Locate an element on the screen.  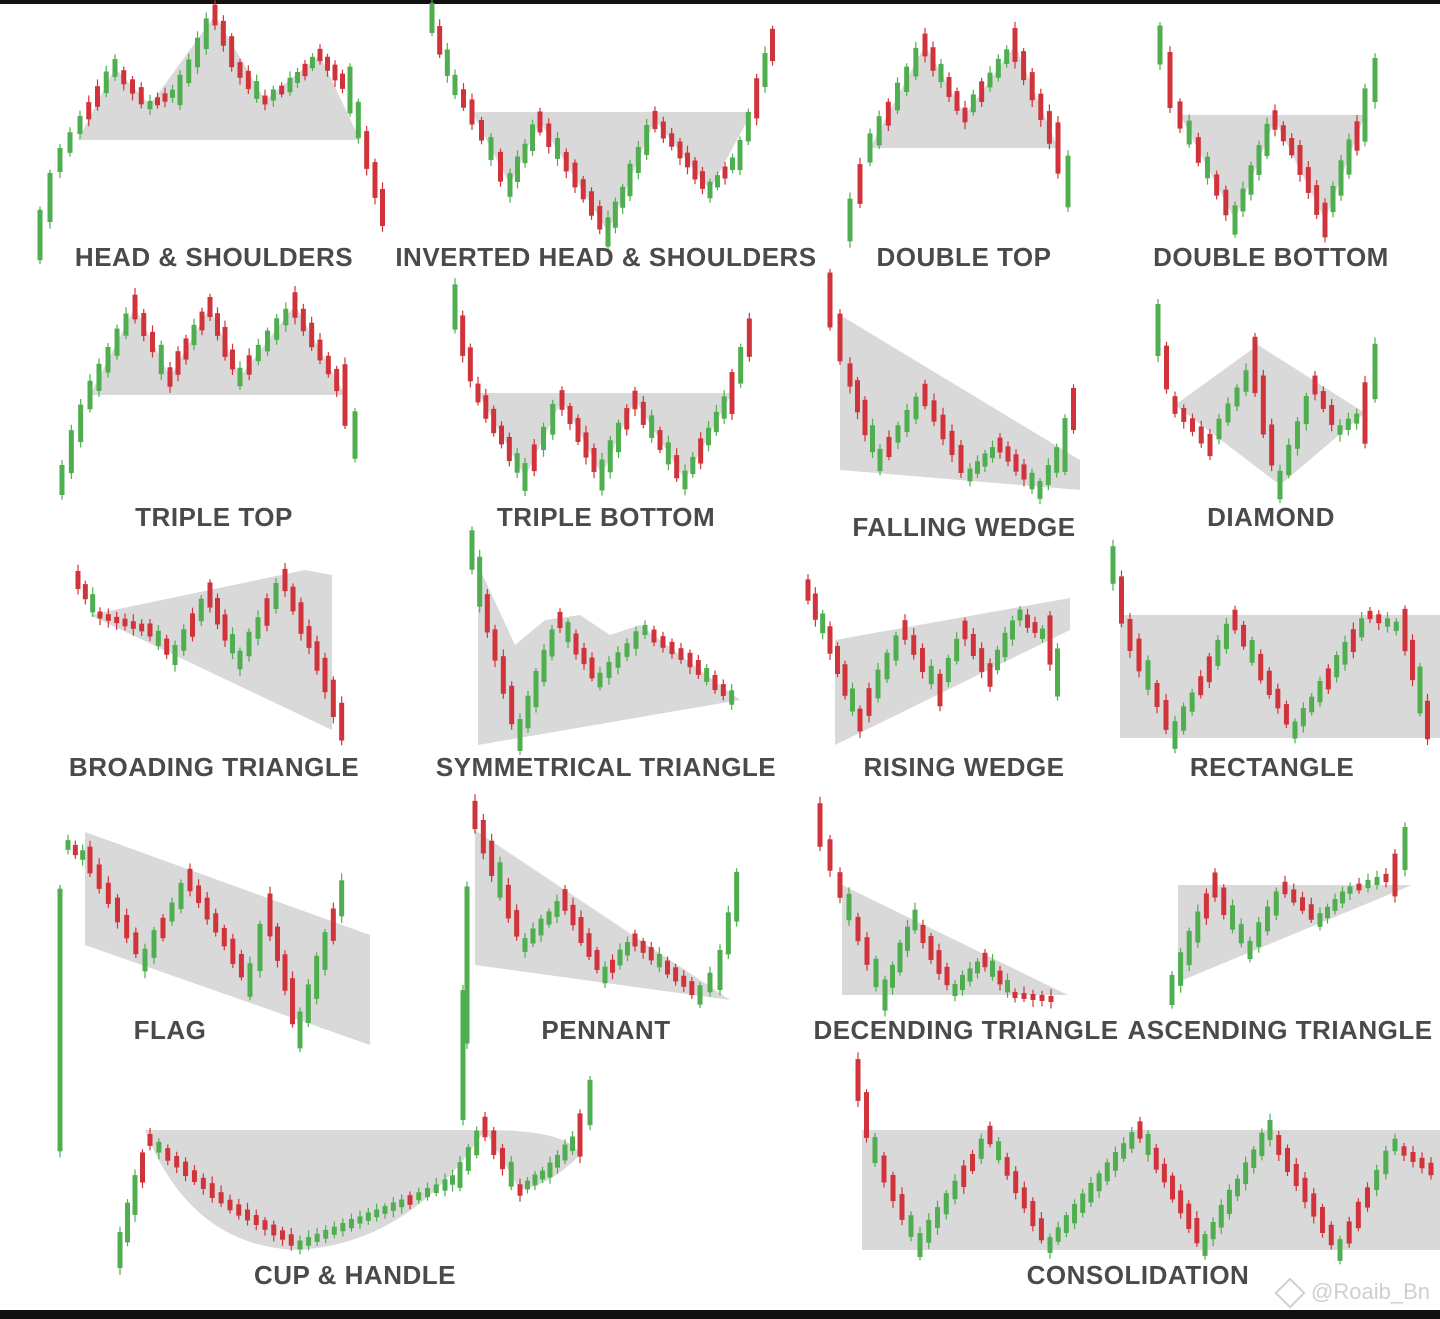
pattern-double-top: DOUBLE TOP is located at coordinates (965, 150).